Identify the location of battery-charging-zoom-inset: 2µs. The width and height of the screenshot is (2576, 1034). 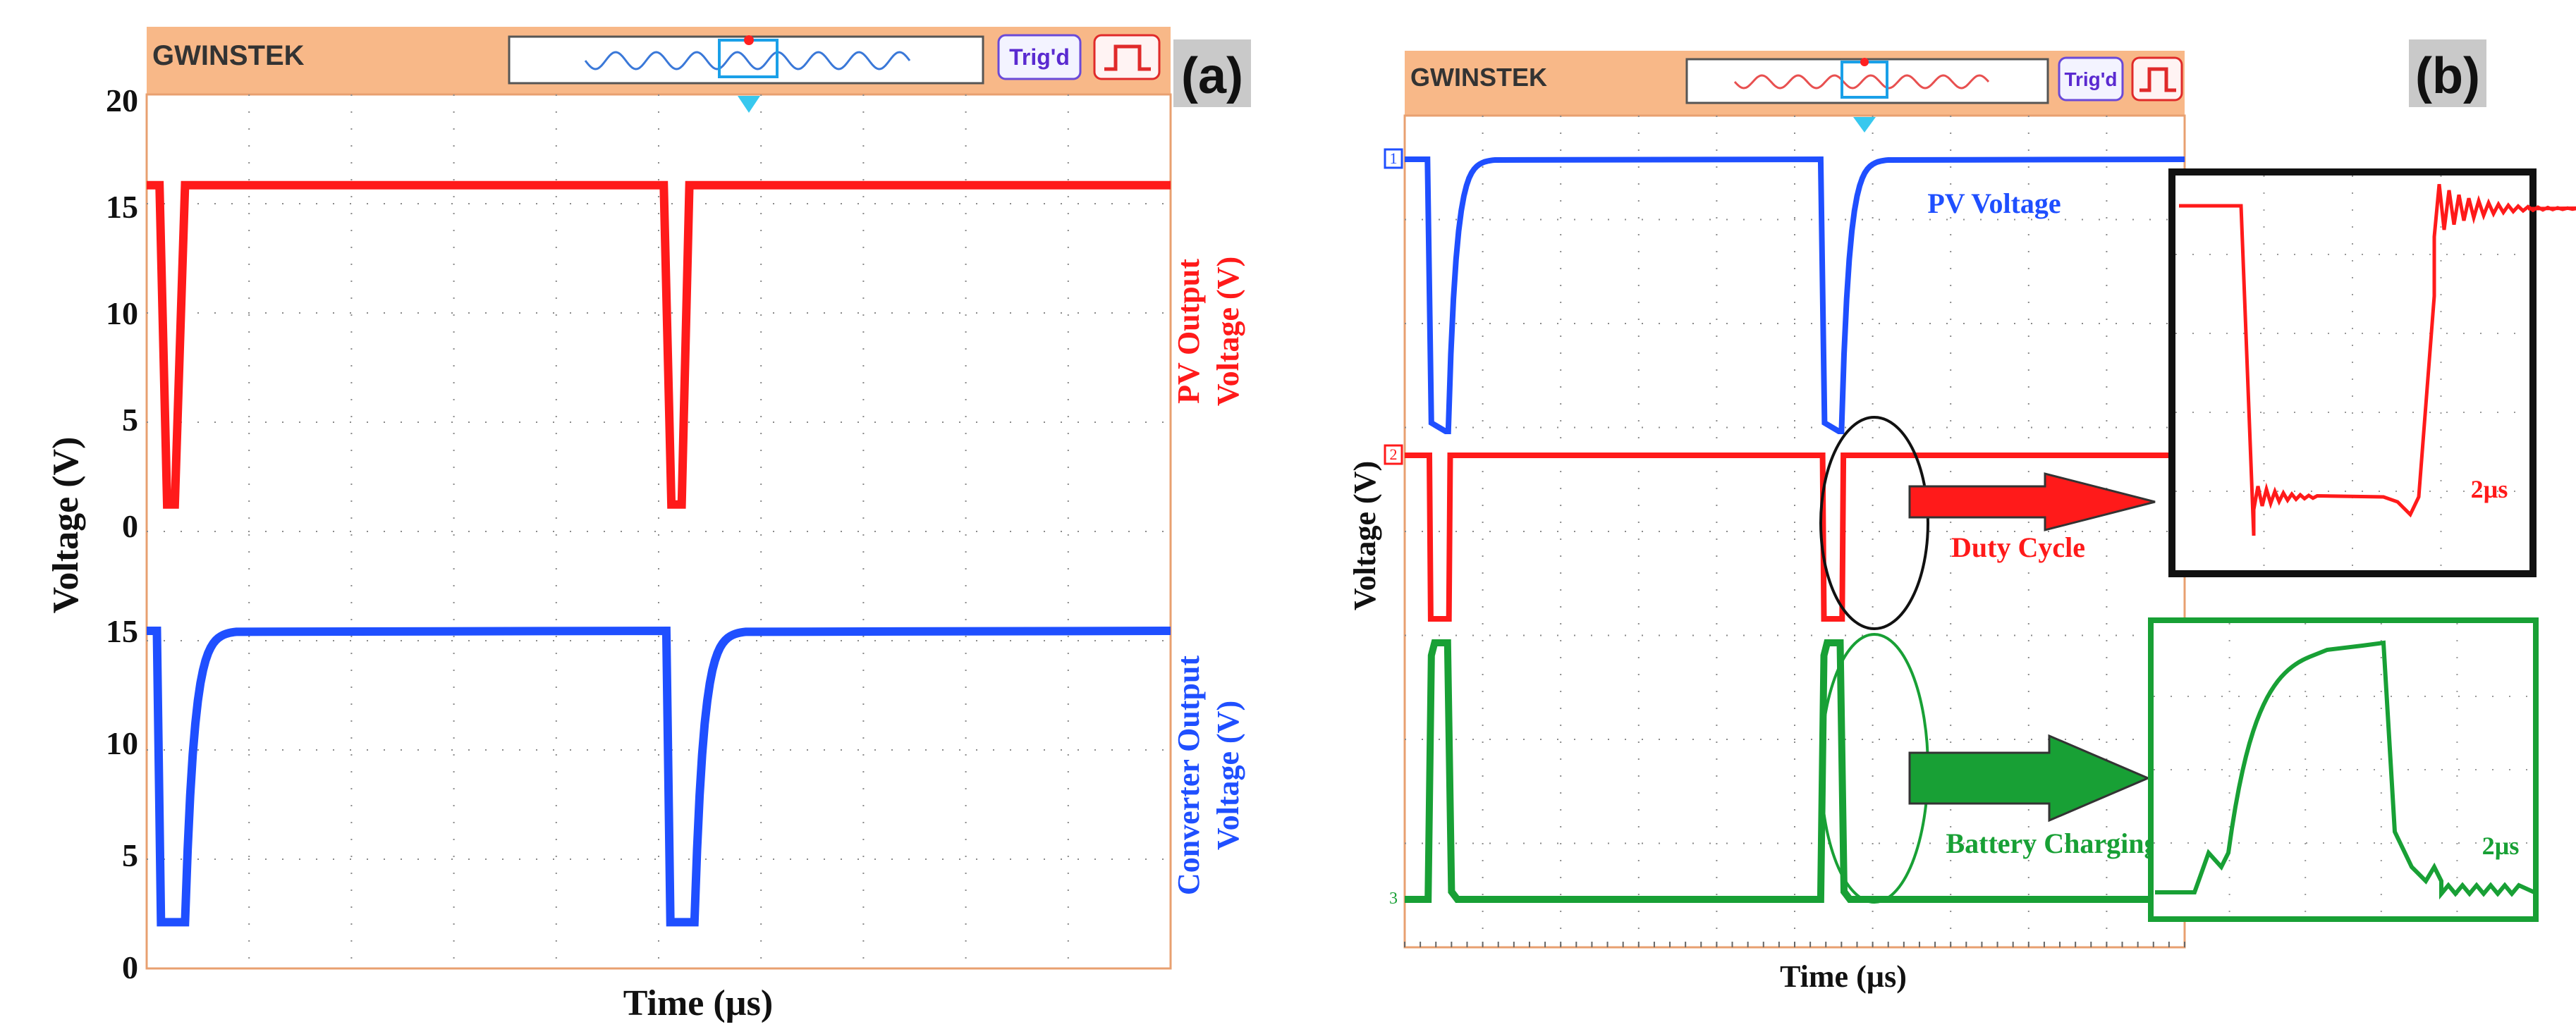
(2344, 769).